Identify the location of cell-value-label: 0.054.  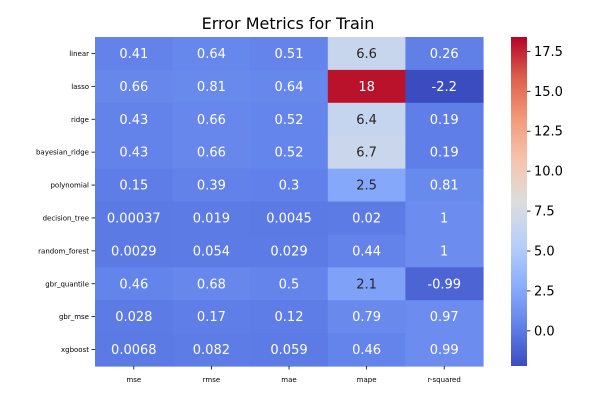
(211, 251).